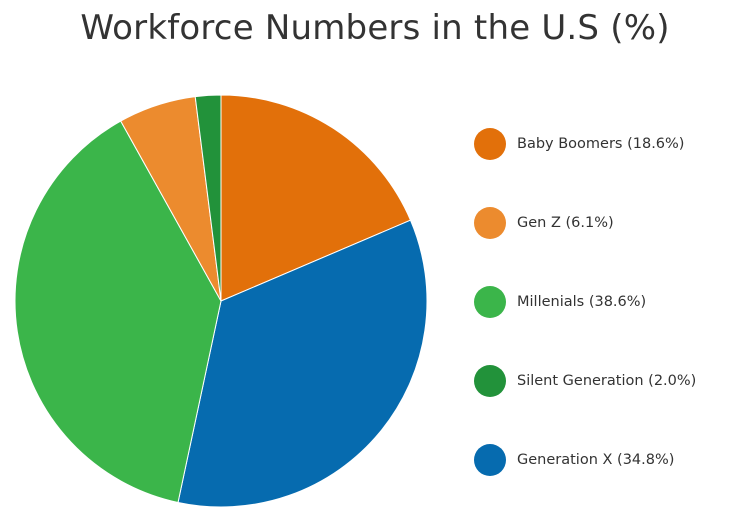  Describe the element at coordinates (607, 381) in the screenshot. I see `legend-label-silent-generation: Silent Generation (2.0%)` at that location.